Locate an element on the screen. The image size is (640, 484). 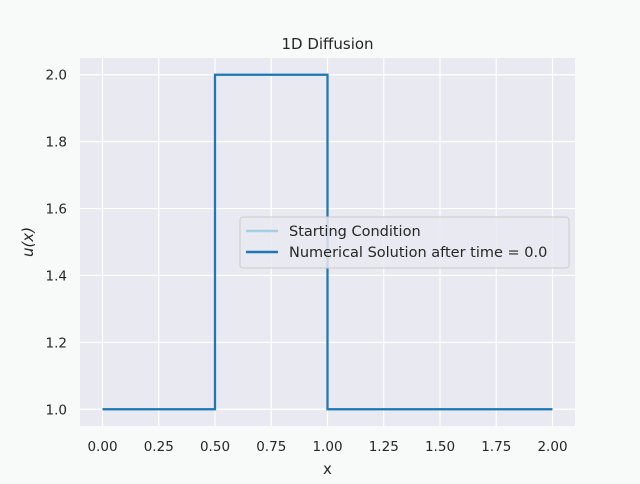
x-tick-label: 1.75 is located at coordinates (496, 447).